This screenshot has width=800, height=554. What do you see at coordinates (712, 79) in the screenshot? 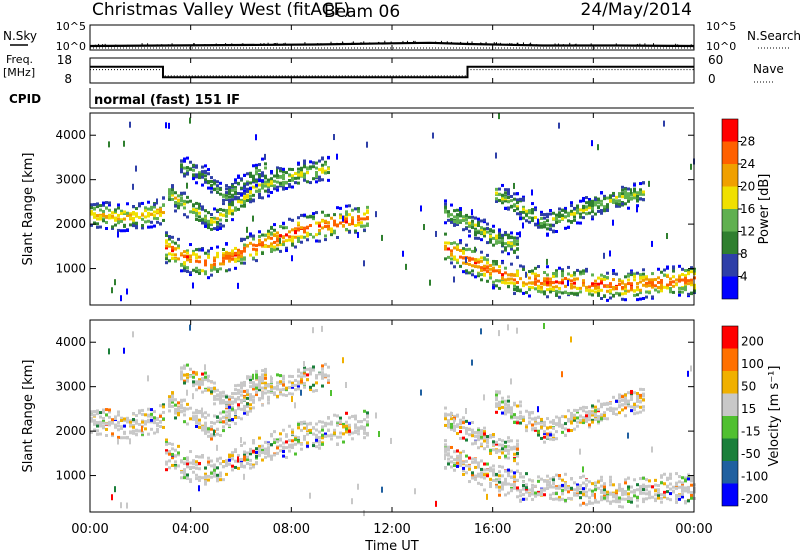
I see `nave-tick-bottom: 0` at bounding box center [712, 79].